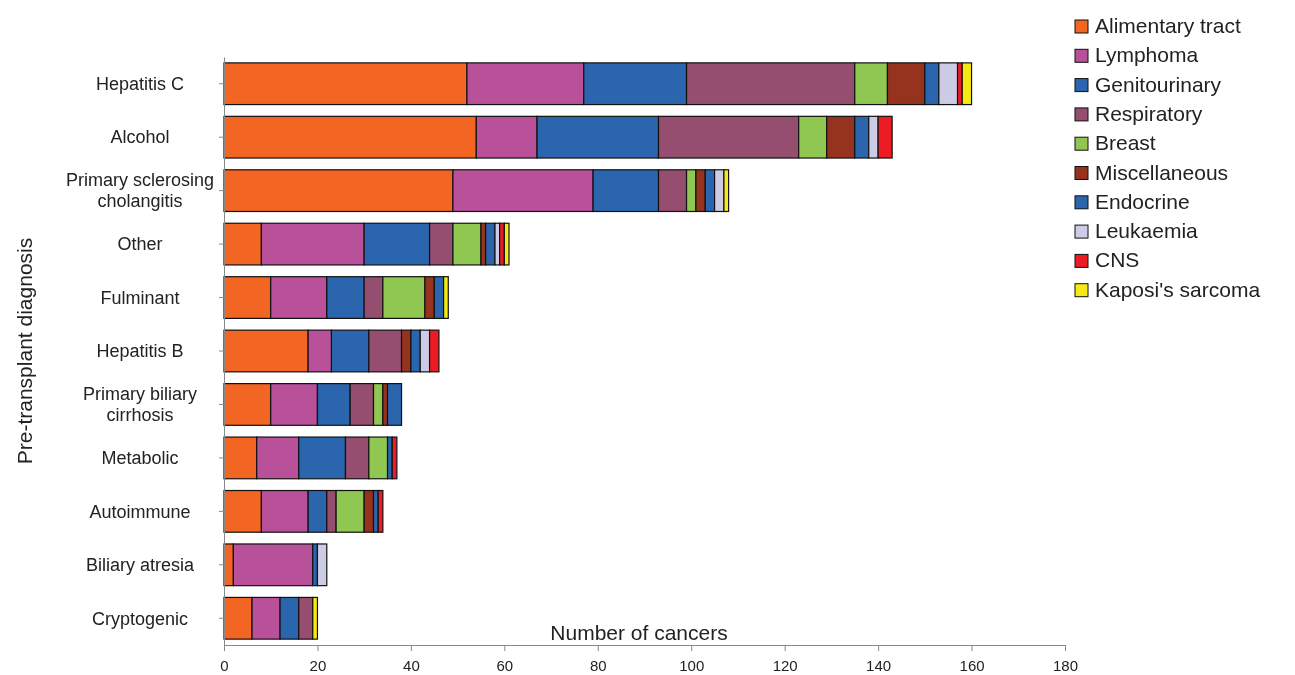  Describe the element at coordinates (411, 665) in the screenshot. I see `x-tick-label: 40` at that location.